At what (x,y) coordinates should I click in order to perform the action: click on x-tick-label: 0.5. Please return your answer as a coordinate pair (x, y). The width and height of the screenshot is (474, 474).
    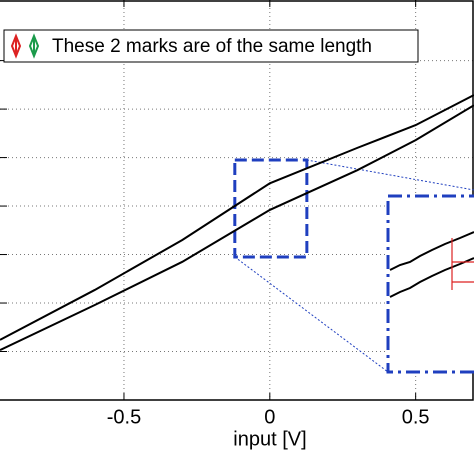
    Looking at the image, I should click on (416, 417).